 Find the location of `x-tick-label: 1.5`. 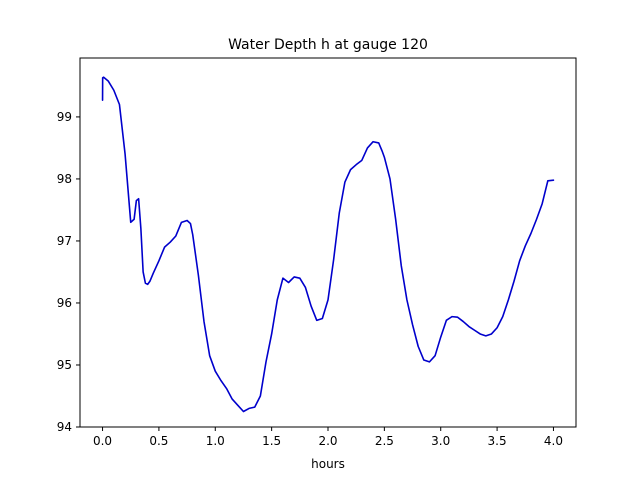

x-tick-label: 1.5 is located at coordinates (271, 441).